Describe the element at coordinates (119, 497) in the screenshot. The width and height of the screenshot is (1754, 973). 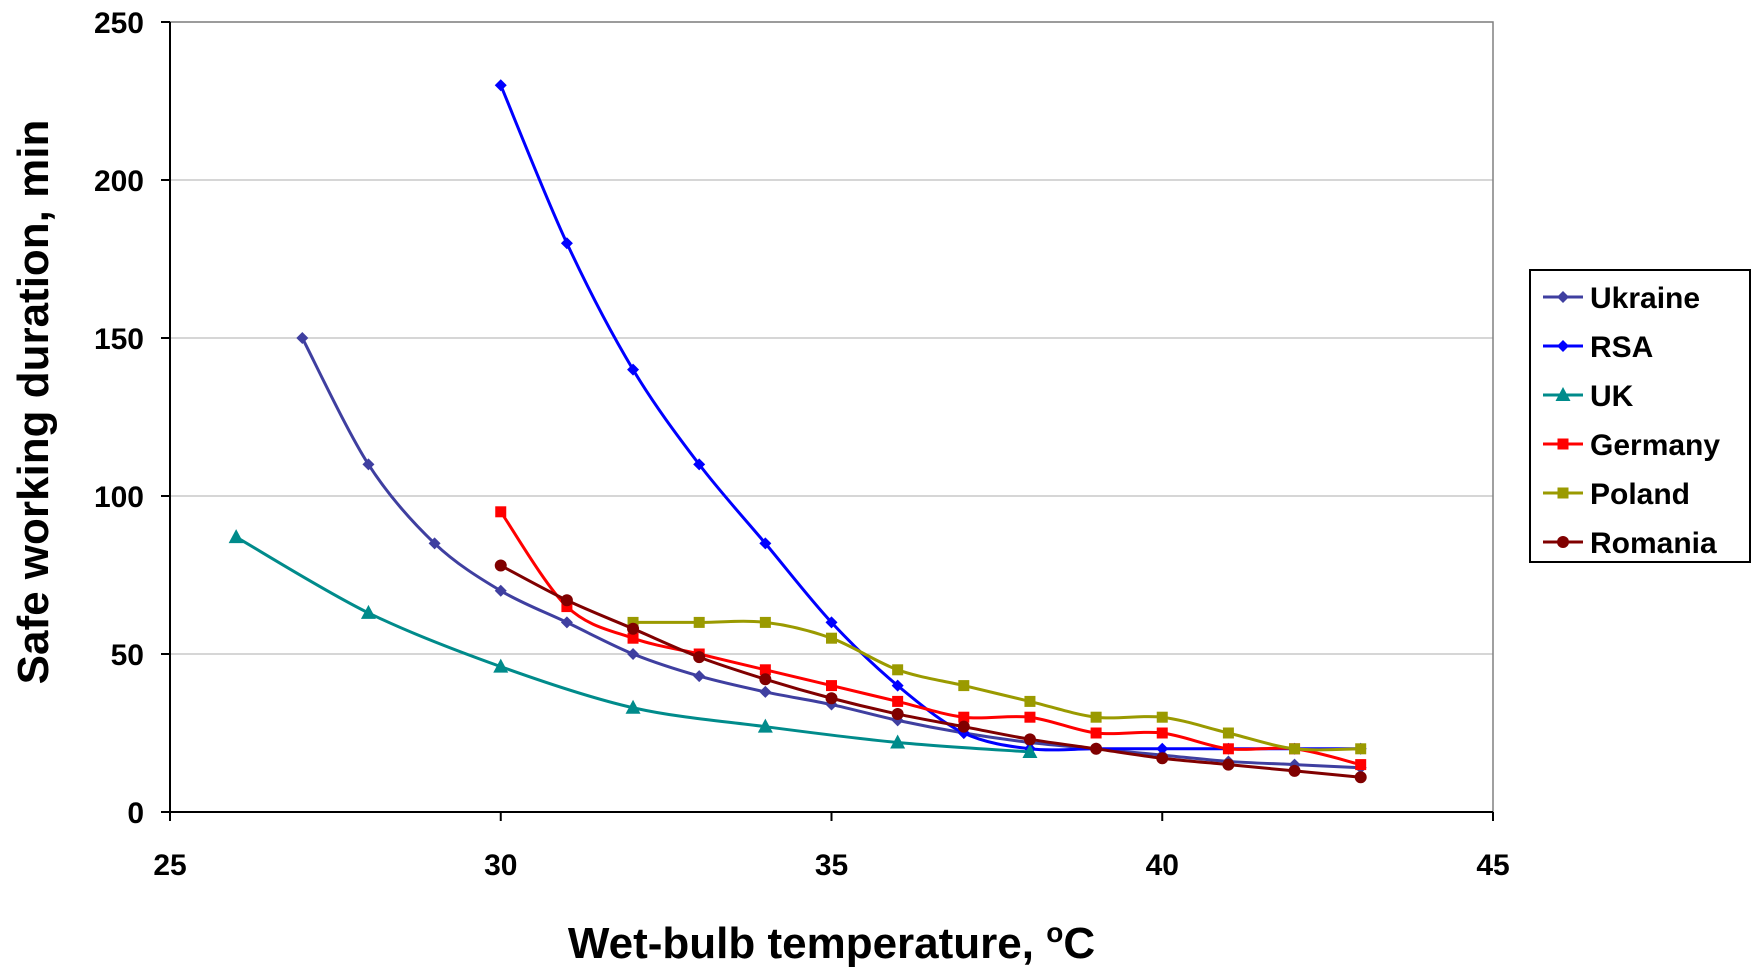
I see `y-tick-label-100: 100` at that location.